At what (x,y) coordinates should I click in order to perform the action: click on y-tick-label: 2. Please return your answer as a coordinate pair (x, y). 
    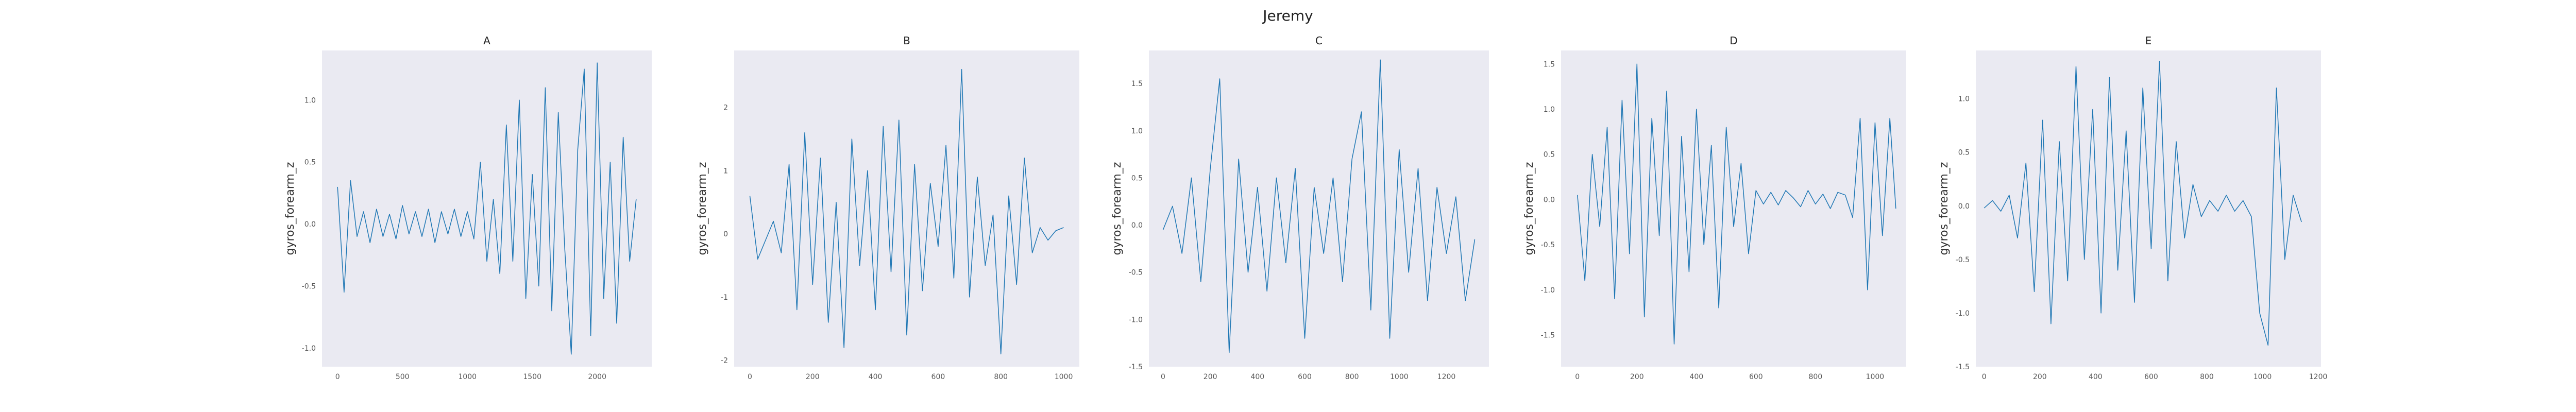
    Looking at the image, I should click on (725, 108).